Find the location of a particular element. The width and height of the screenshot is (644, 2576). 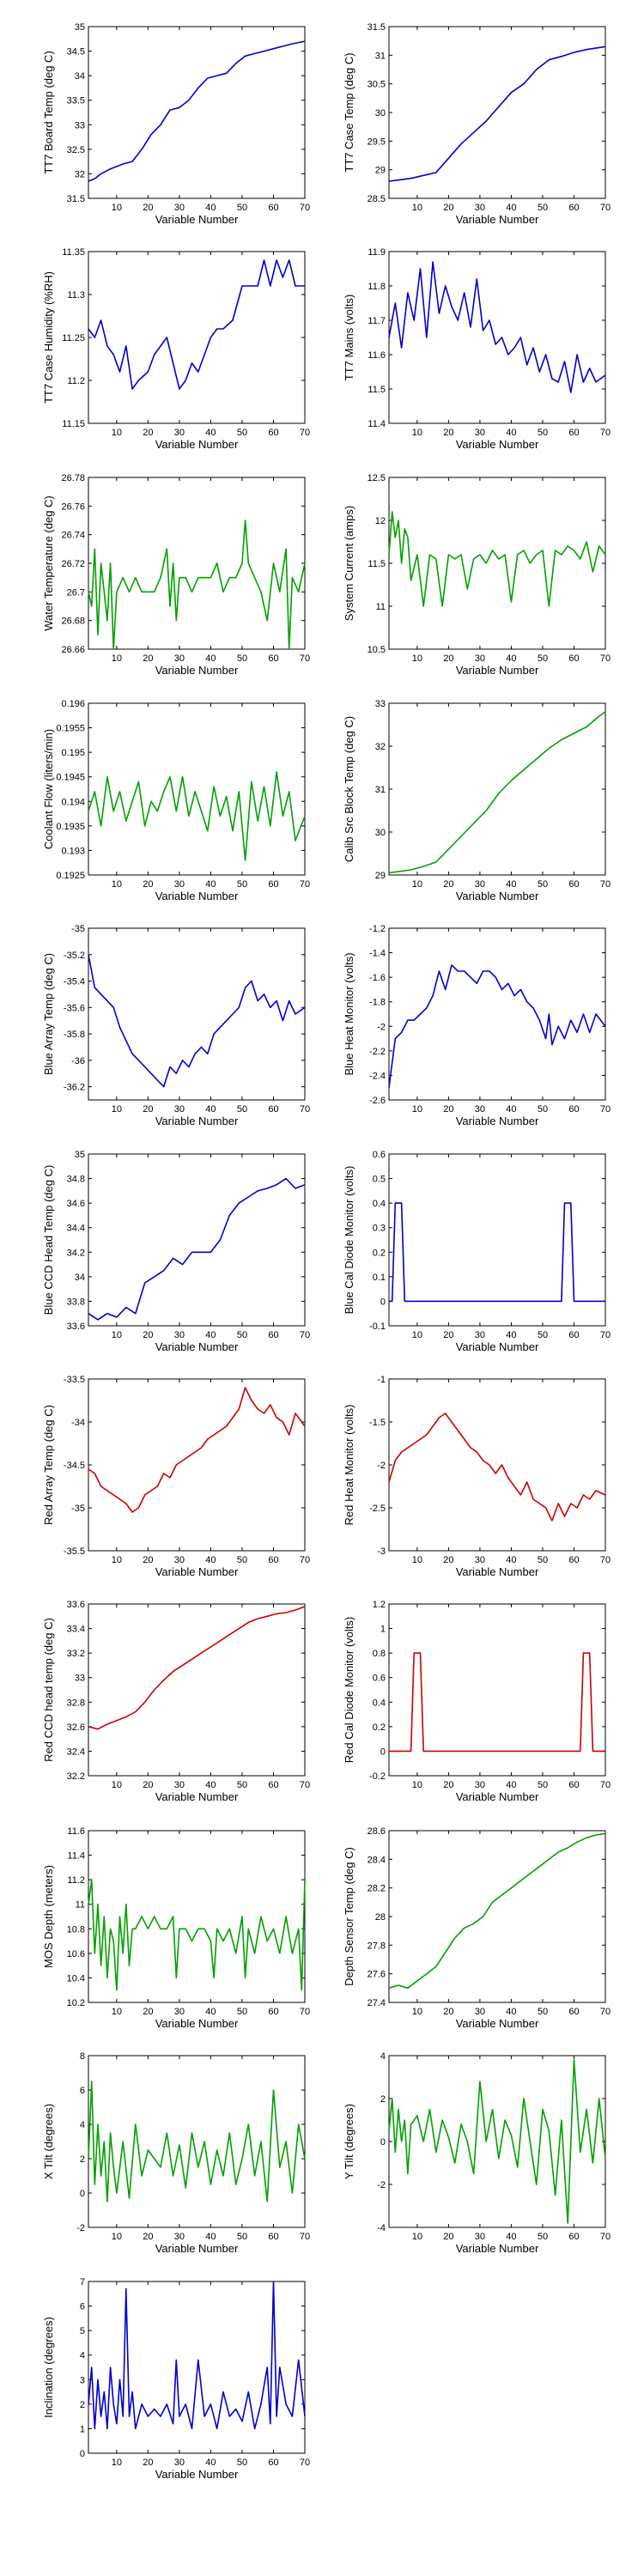

y-tick-label: 11.35 is located at coordinates (74, 252).